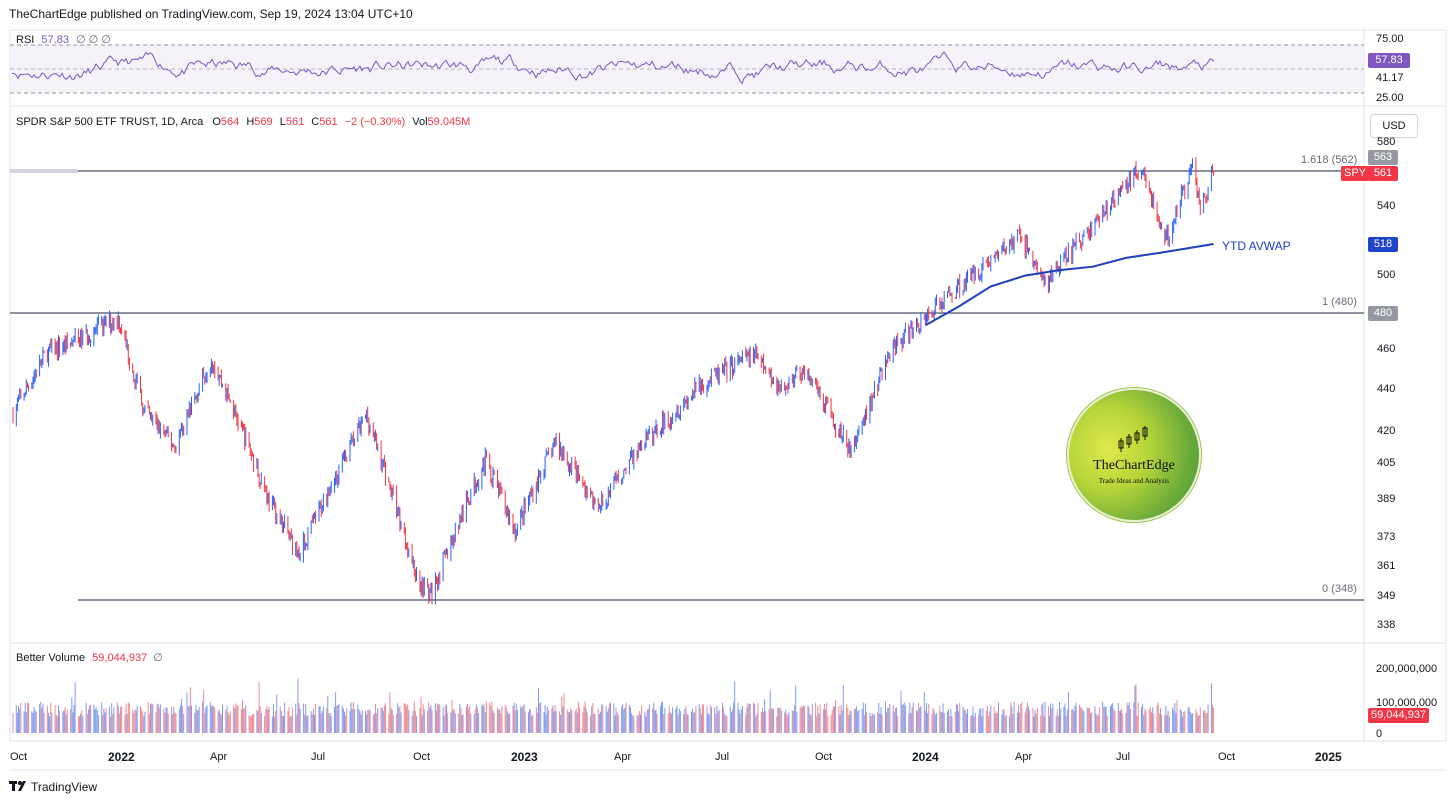 The height and width of the screenshot is (803, 1456). I want to click on fib-label-1: 1 (480), so click(1339, 302).